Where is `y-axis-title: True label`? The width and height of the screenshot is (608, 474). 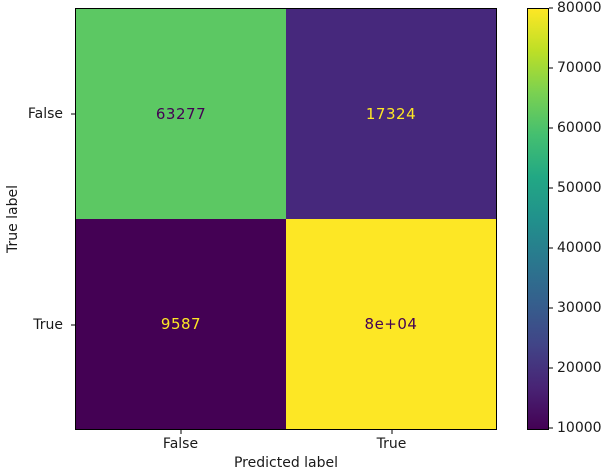
y-axis-title: True label is located at coordinates (13, 219).